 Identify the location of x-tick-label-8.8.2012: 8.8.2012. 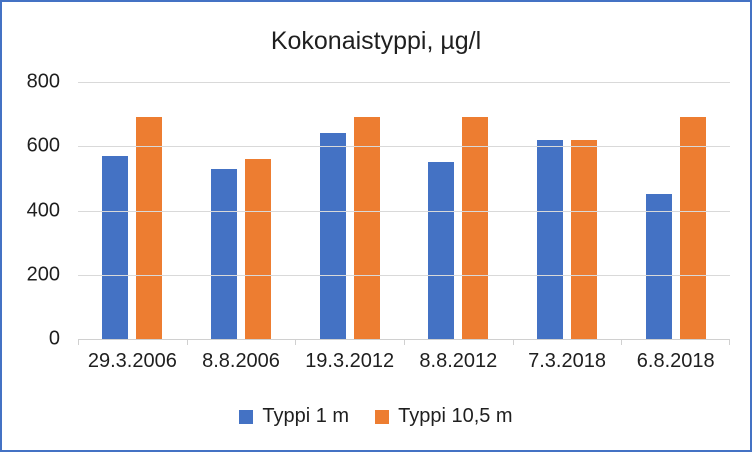
(458, 361).